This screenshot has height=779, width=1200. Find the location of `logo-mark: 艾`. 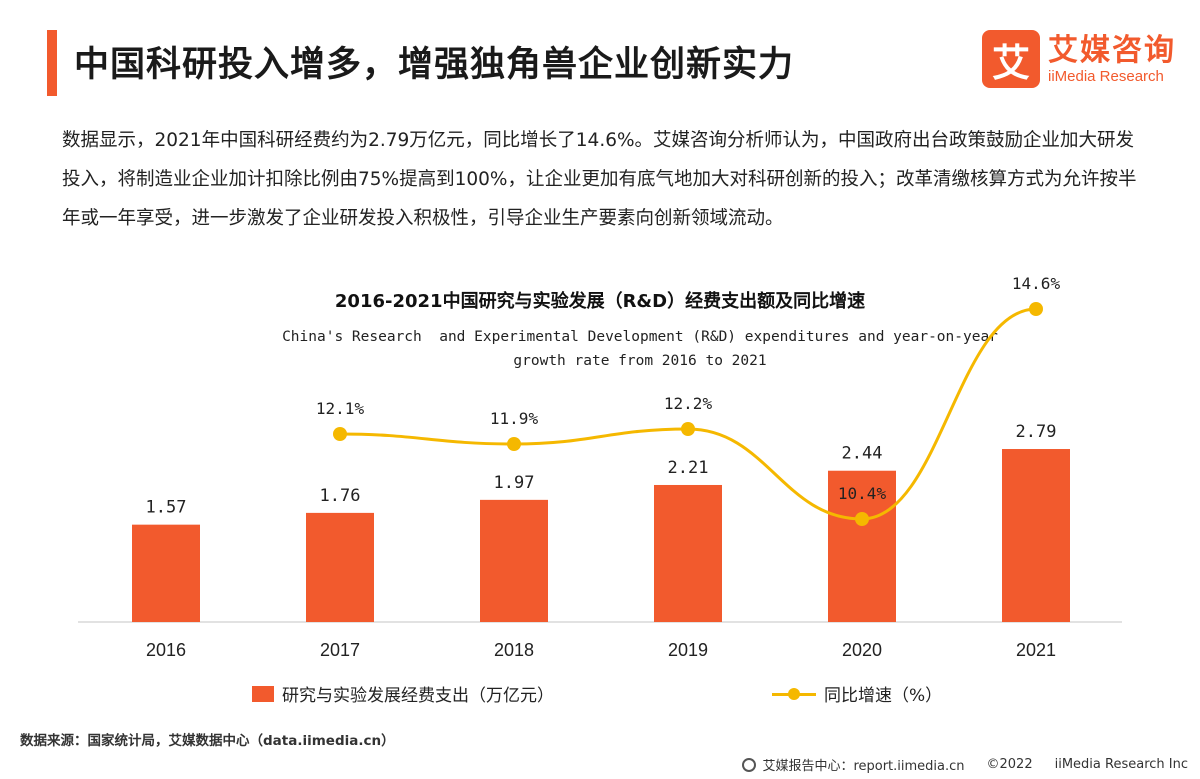

logo-mark: 艾 is located at coordinates (1011, 59).